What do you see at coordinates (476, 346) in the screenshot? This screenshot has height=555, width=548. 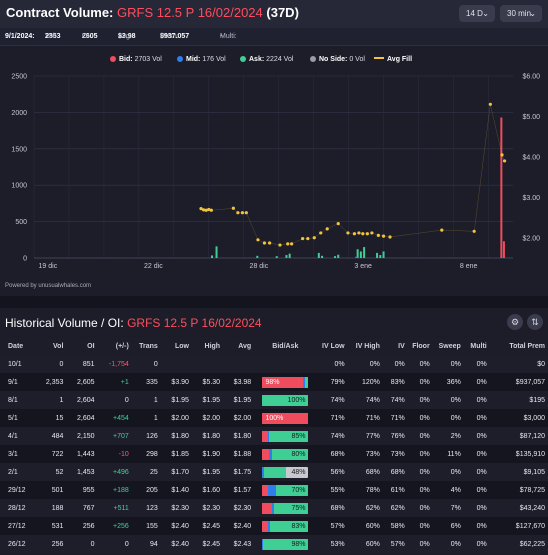 I see `column-header: Multi` at bounding box center [476, 346].